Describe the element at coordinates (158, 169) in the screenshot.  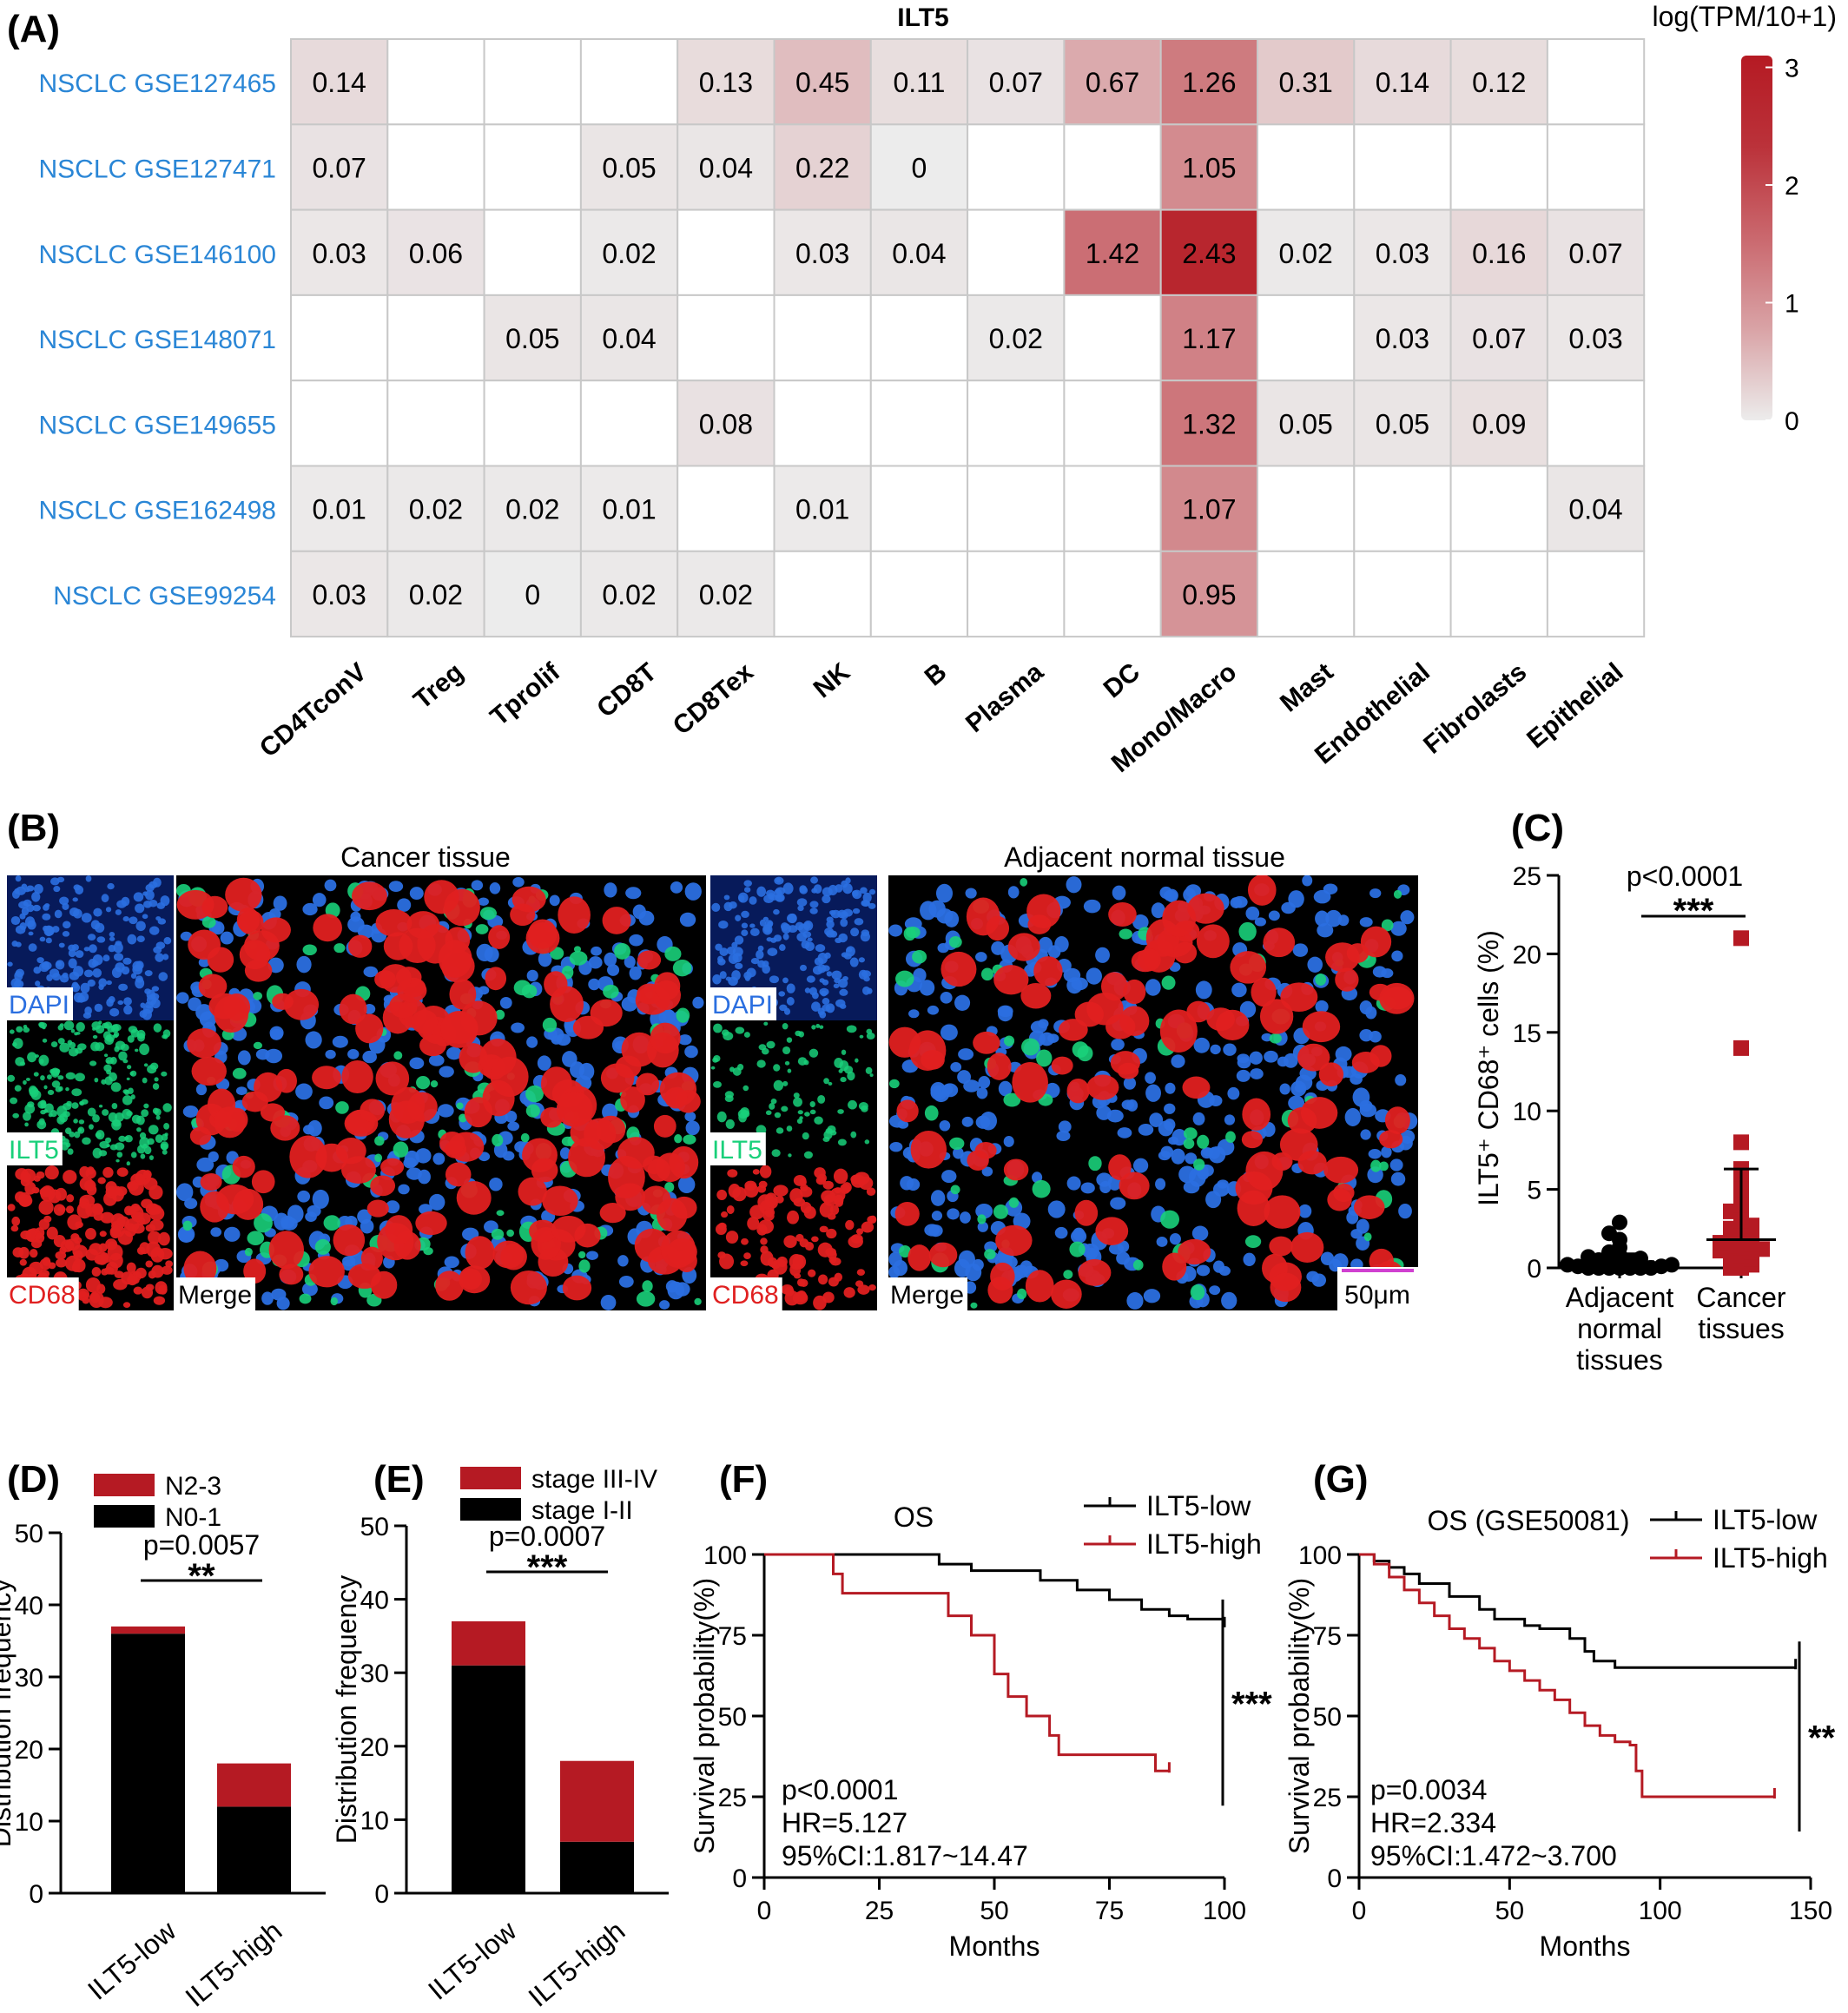
I see `heatmap-row-label: NSCLC GSE127471` at that location.